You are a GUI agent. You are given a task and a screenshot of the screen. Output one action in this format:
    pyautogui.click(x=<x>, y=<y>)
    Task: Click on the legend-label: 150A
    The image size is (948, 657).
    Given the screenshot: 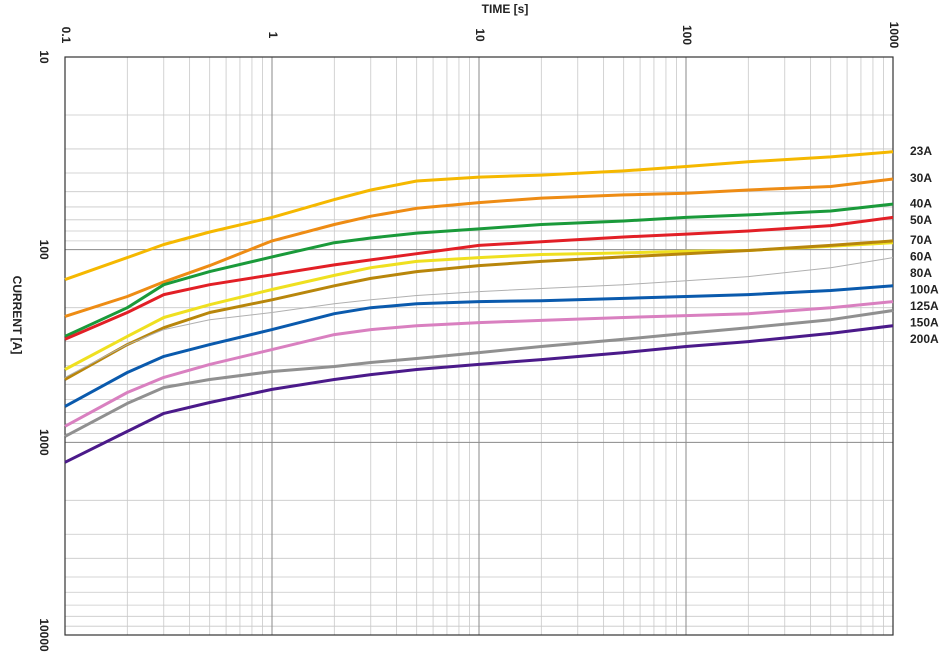 What is the action you would take?
    pyautogui.click(x=924, y=323)
    